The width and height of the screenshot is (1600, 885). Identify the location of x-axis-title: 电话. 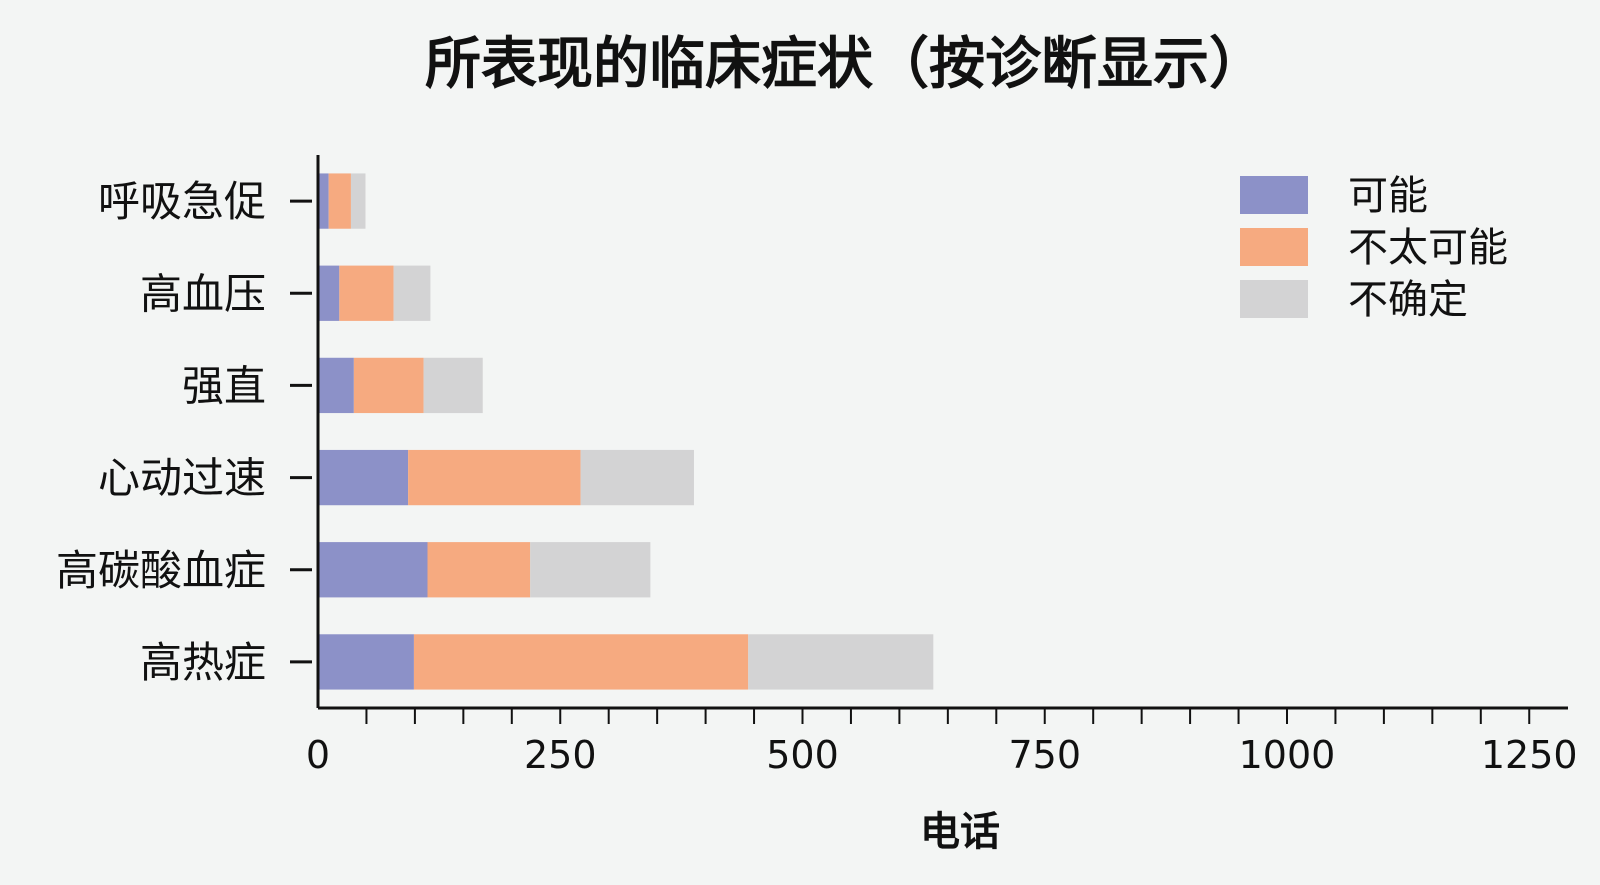
(960, 832).